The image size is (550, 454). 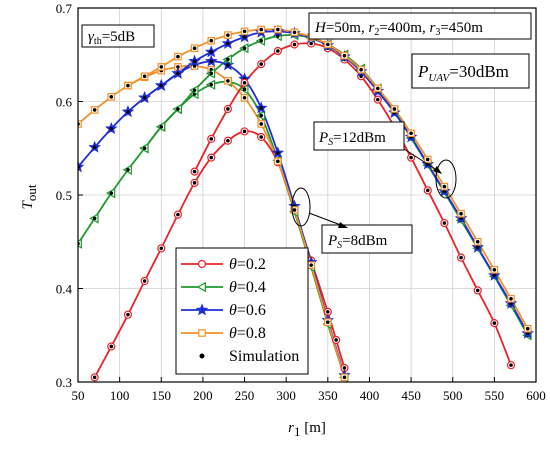 I want to click on x-tick-label: 400, so click(x=370, y=395).